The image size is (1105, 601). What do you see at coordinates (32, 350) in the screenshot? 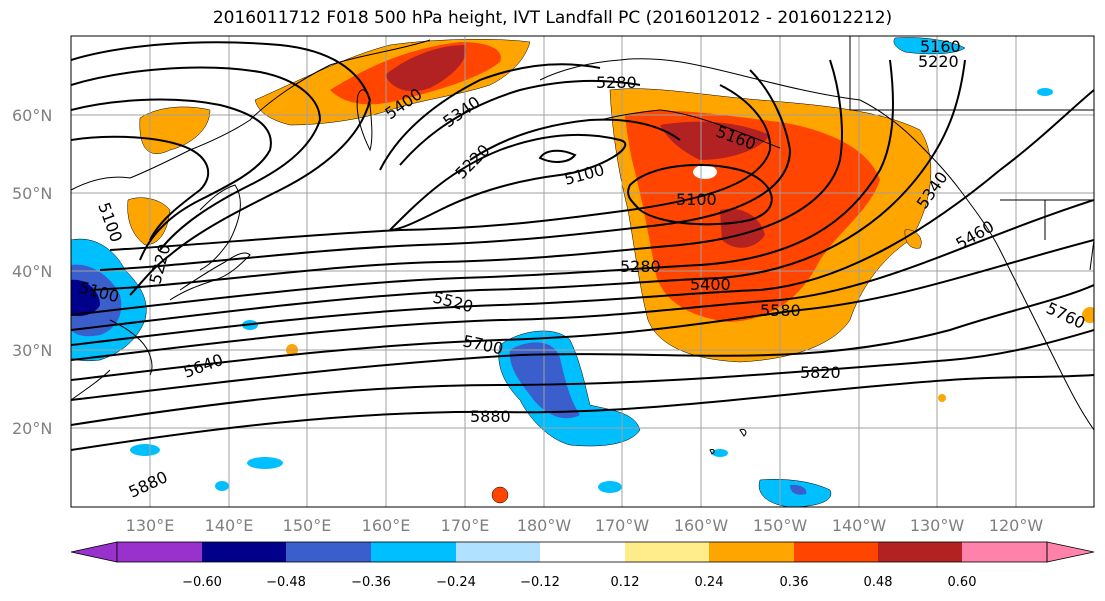
I see `lat-label: 30°N` at bounding box center [32, 350].